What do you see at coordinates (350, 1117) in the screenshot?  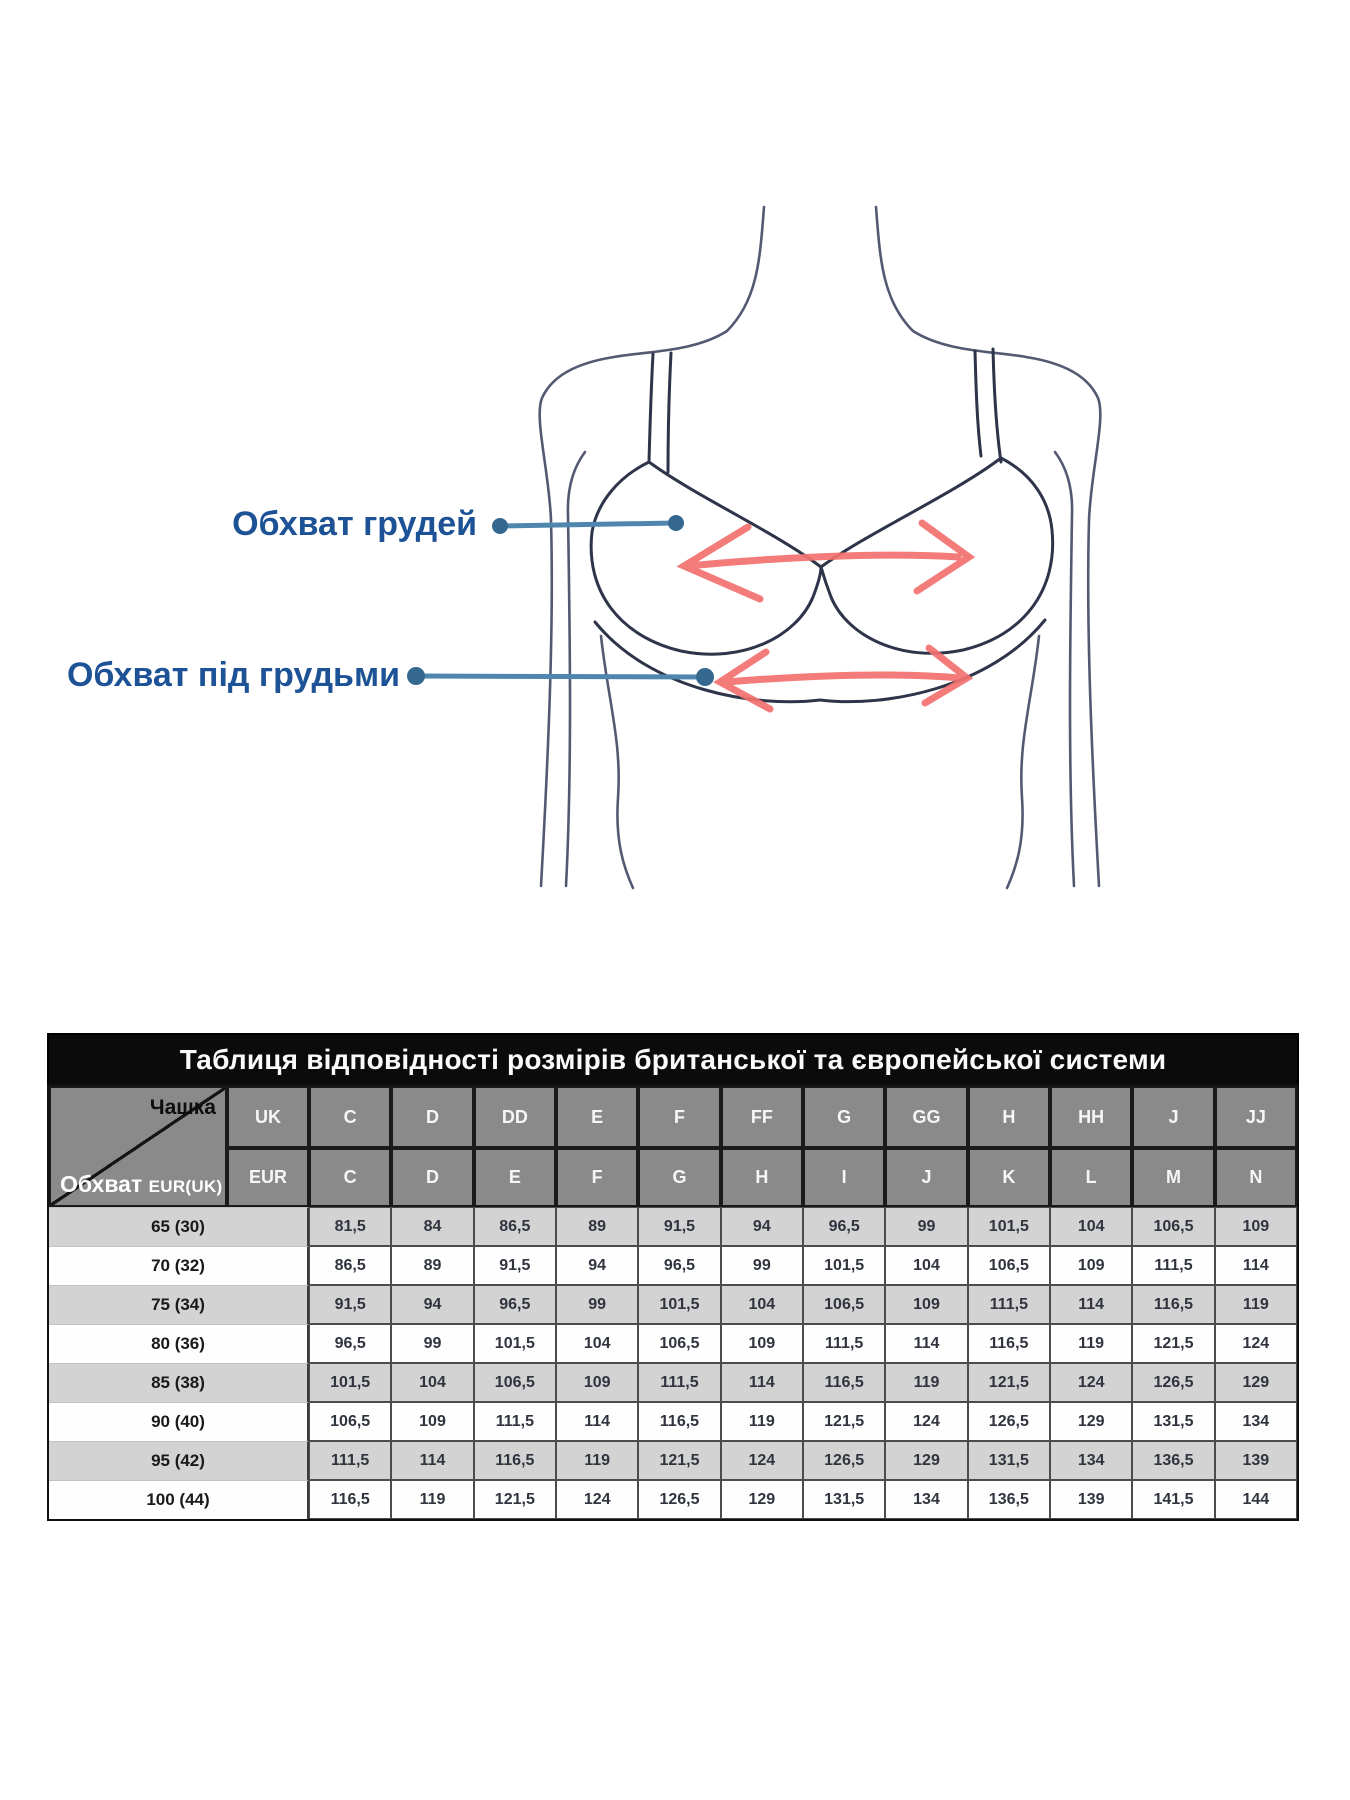 I see `uk-cup-cell: C` at bounding box center [350, 1117].